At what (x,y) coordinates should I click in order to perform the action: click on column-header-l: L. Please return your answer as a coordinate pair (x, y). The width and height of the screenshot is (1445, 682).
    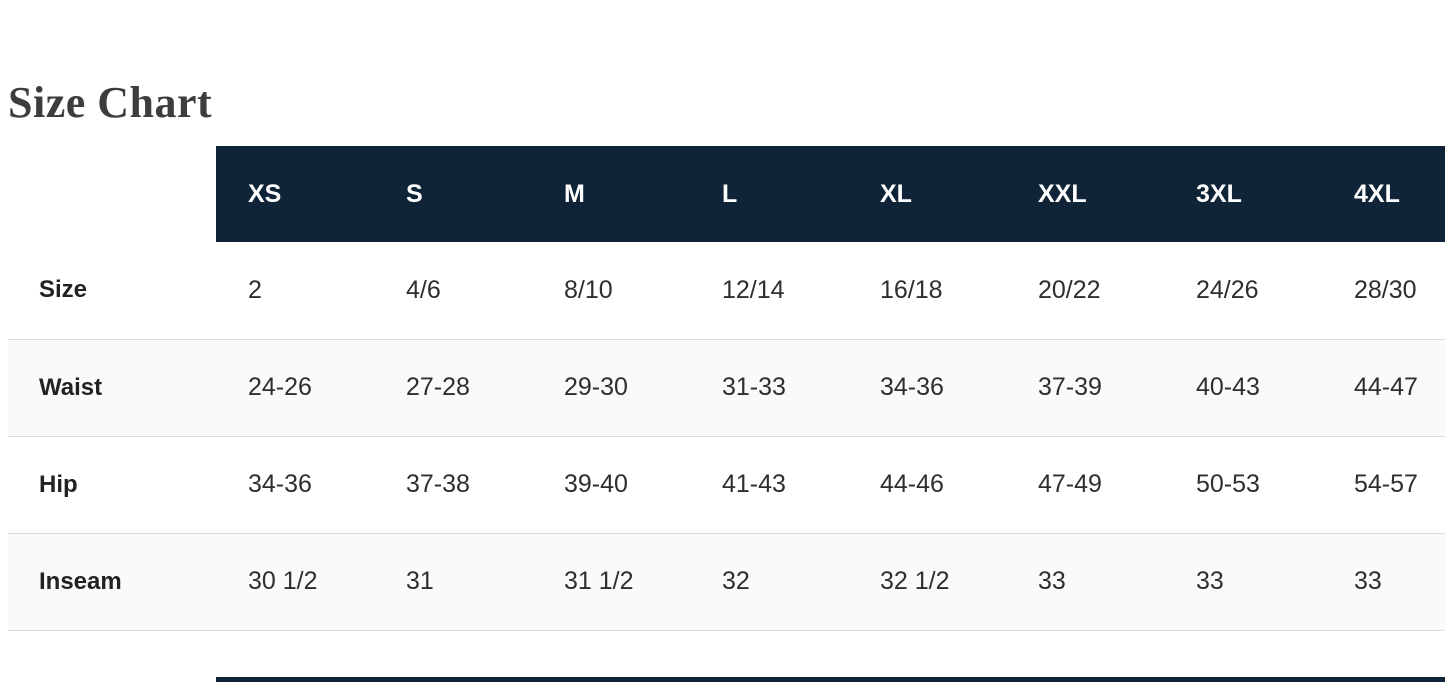
    Looking at the image, I should click on (769, 194).